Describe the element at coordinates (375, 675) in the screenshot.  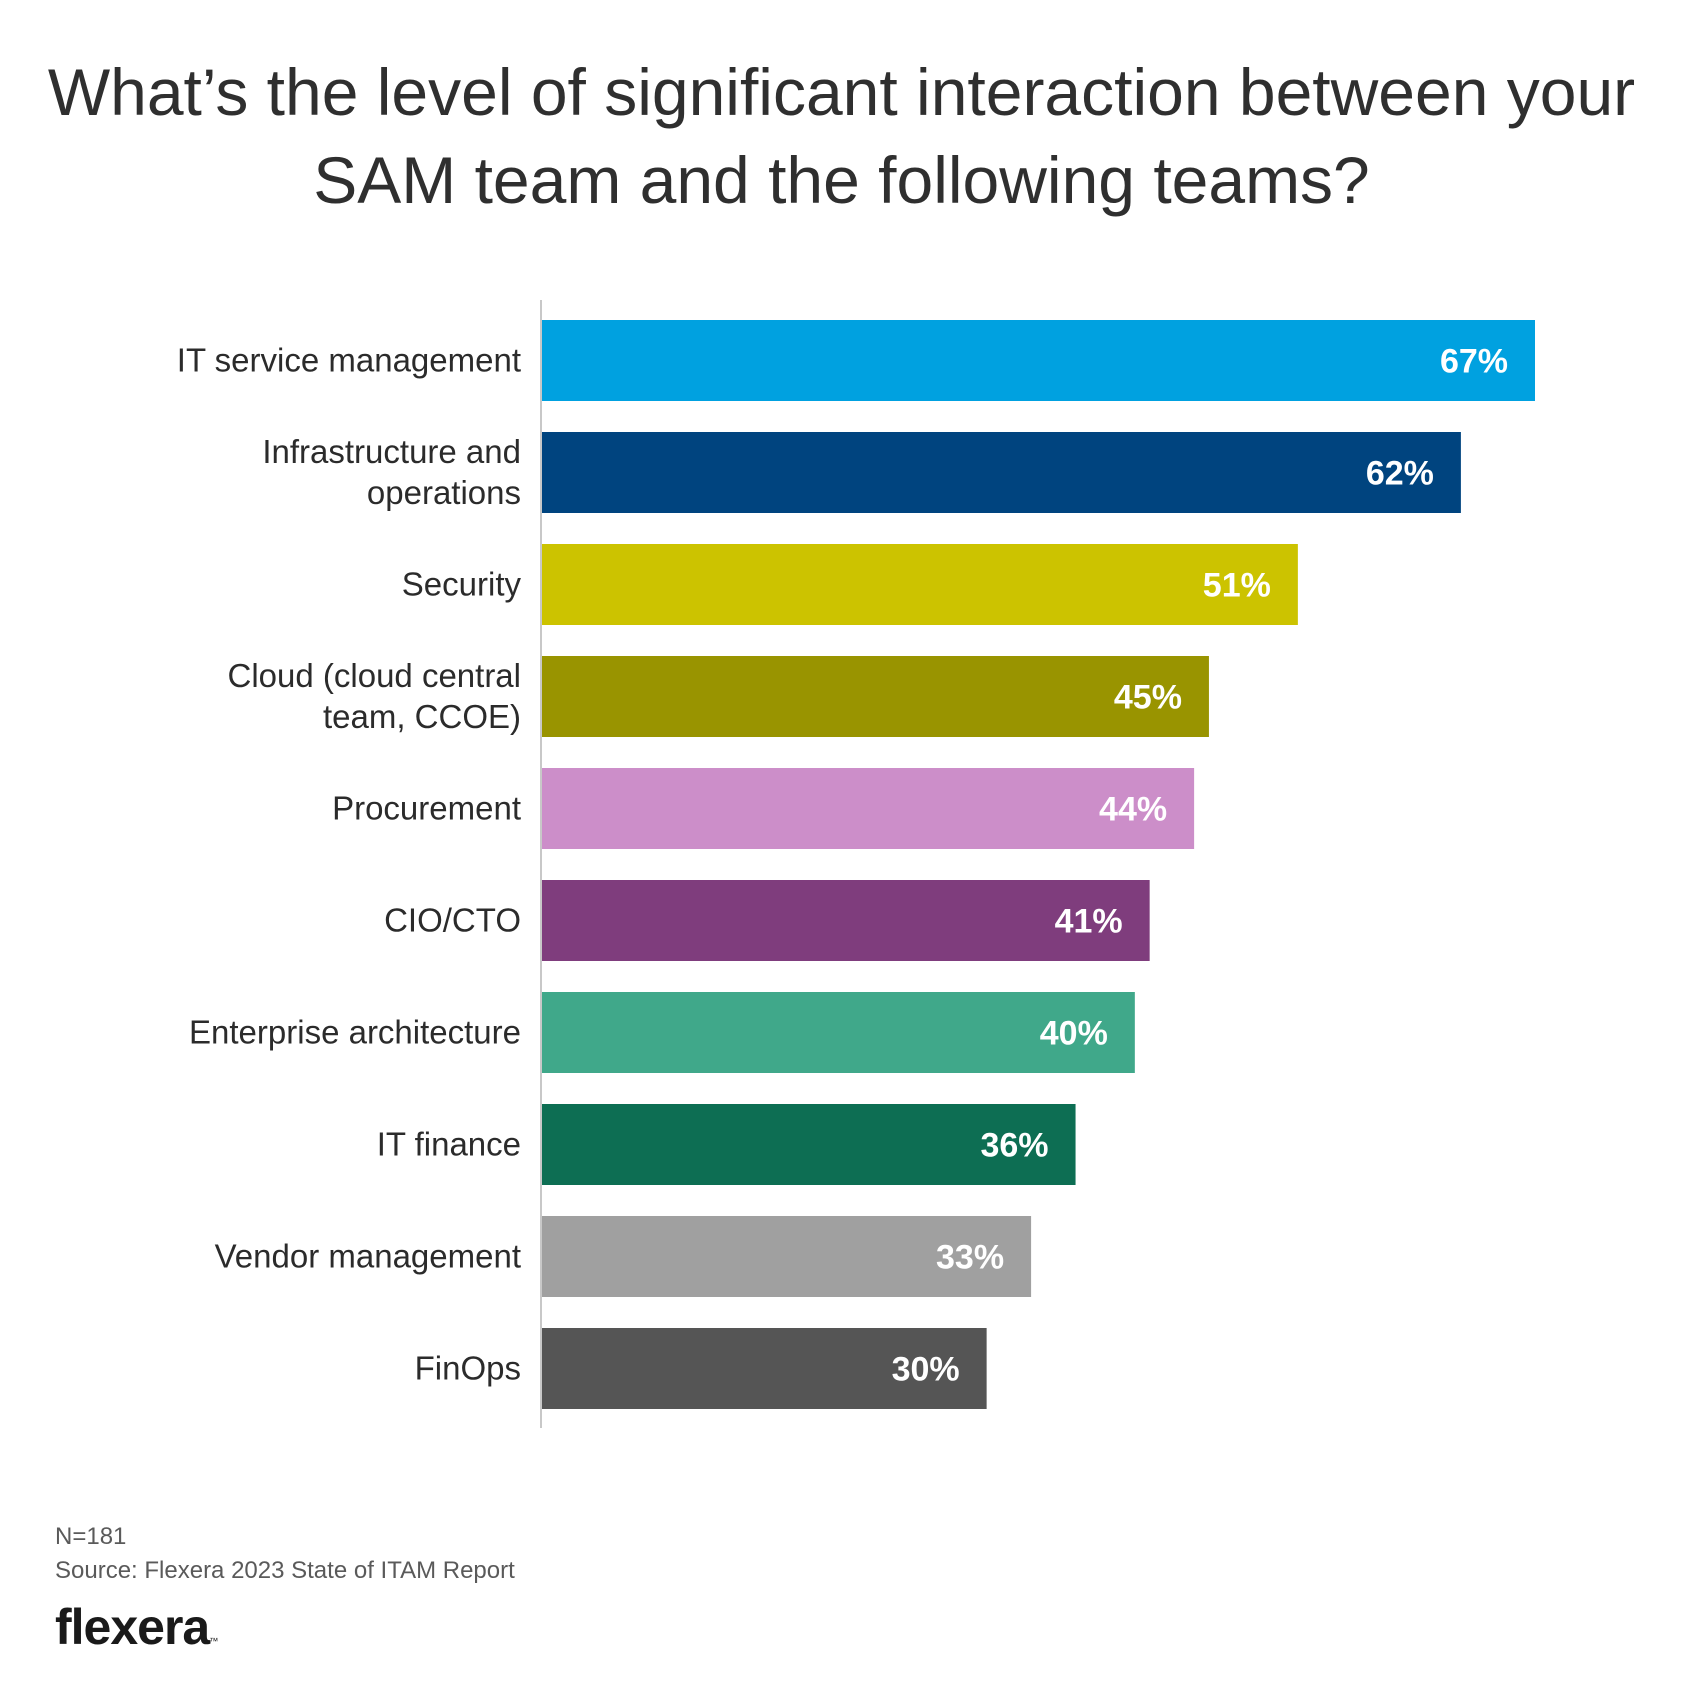
I see `category-label-line: Cloud (cloud central` at that location.